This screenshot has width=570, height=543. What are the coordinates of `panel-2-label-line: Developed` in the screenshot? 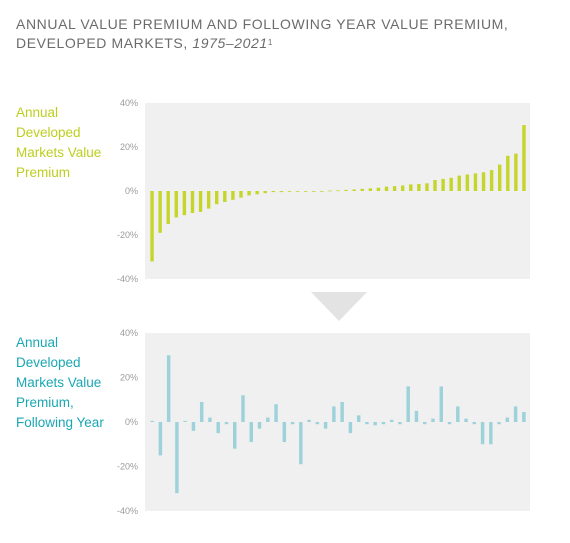 It's located at (48, 362).